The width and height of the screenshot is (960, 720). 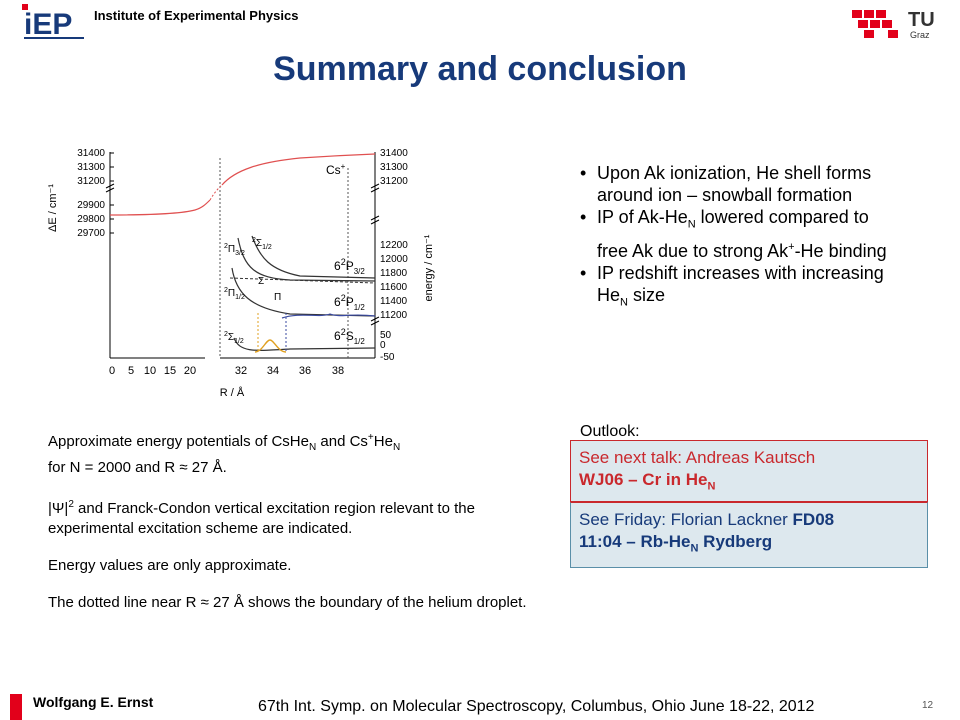 What do you see at coordinates (349, 266) in the screenshot?
I see `p32-label: 62P3/2` at bounding box center [349, 266].